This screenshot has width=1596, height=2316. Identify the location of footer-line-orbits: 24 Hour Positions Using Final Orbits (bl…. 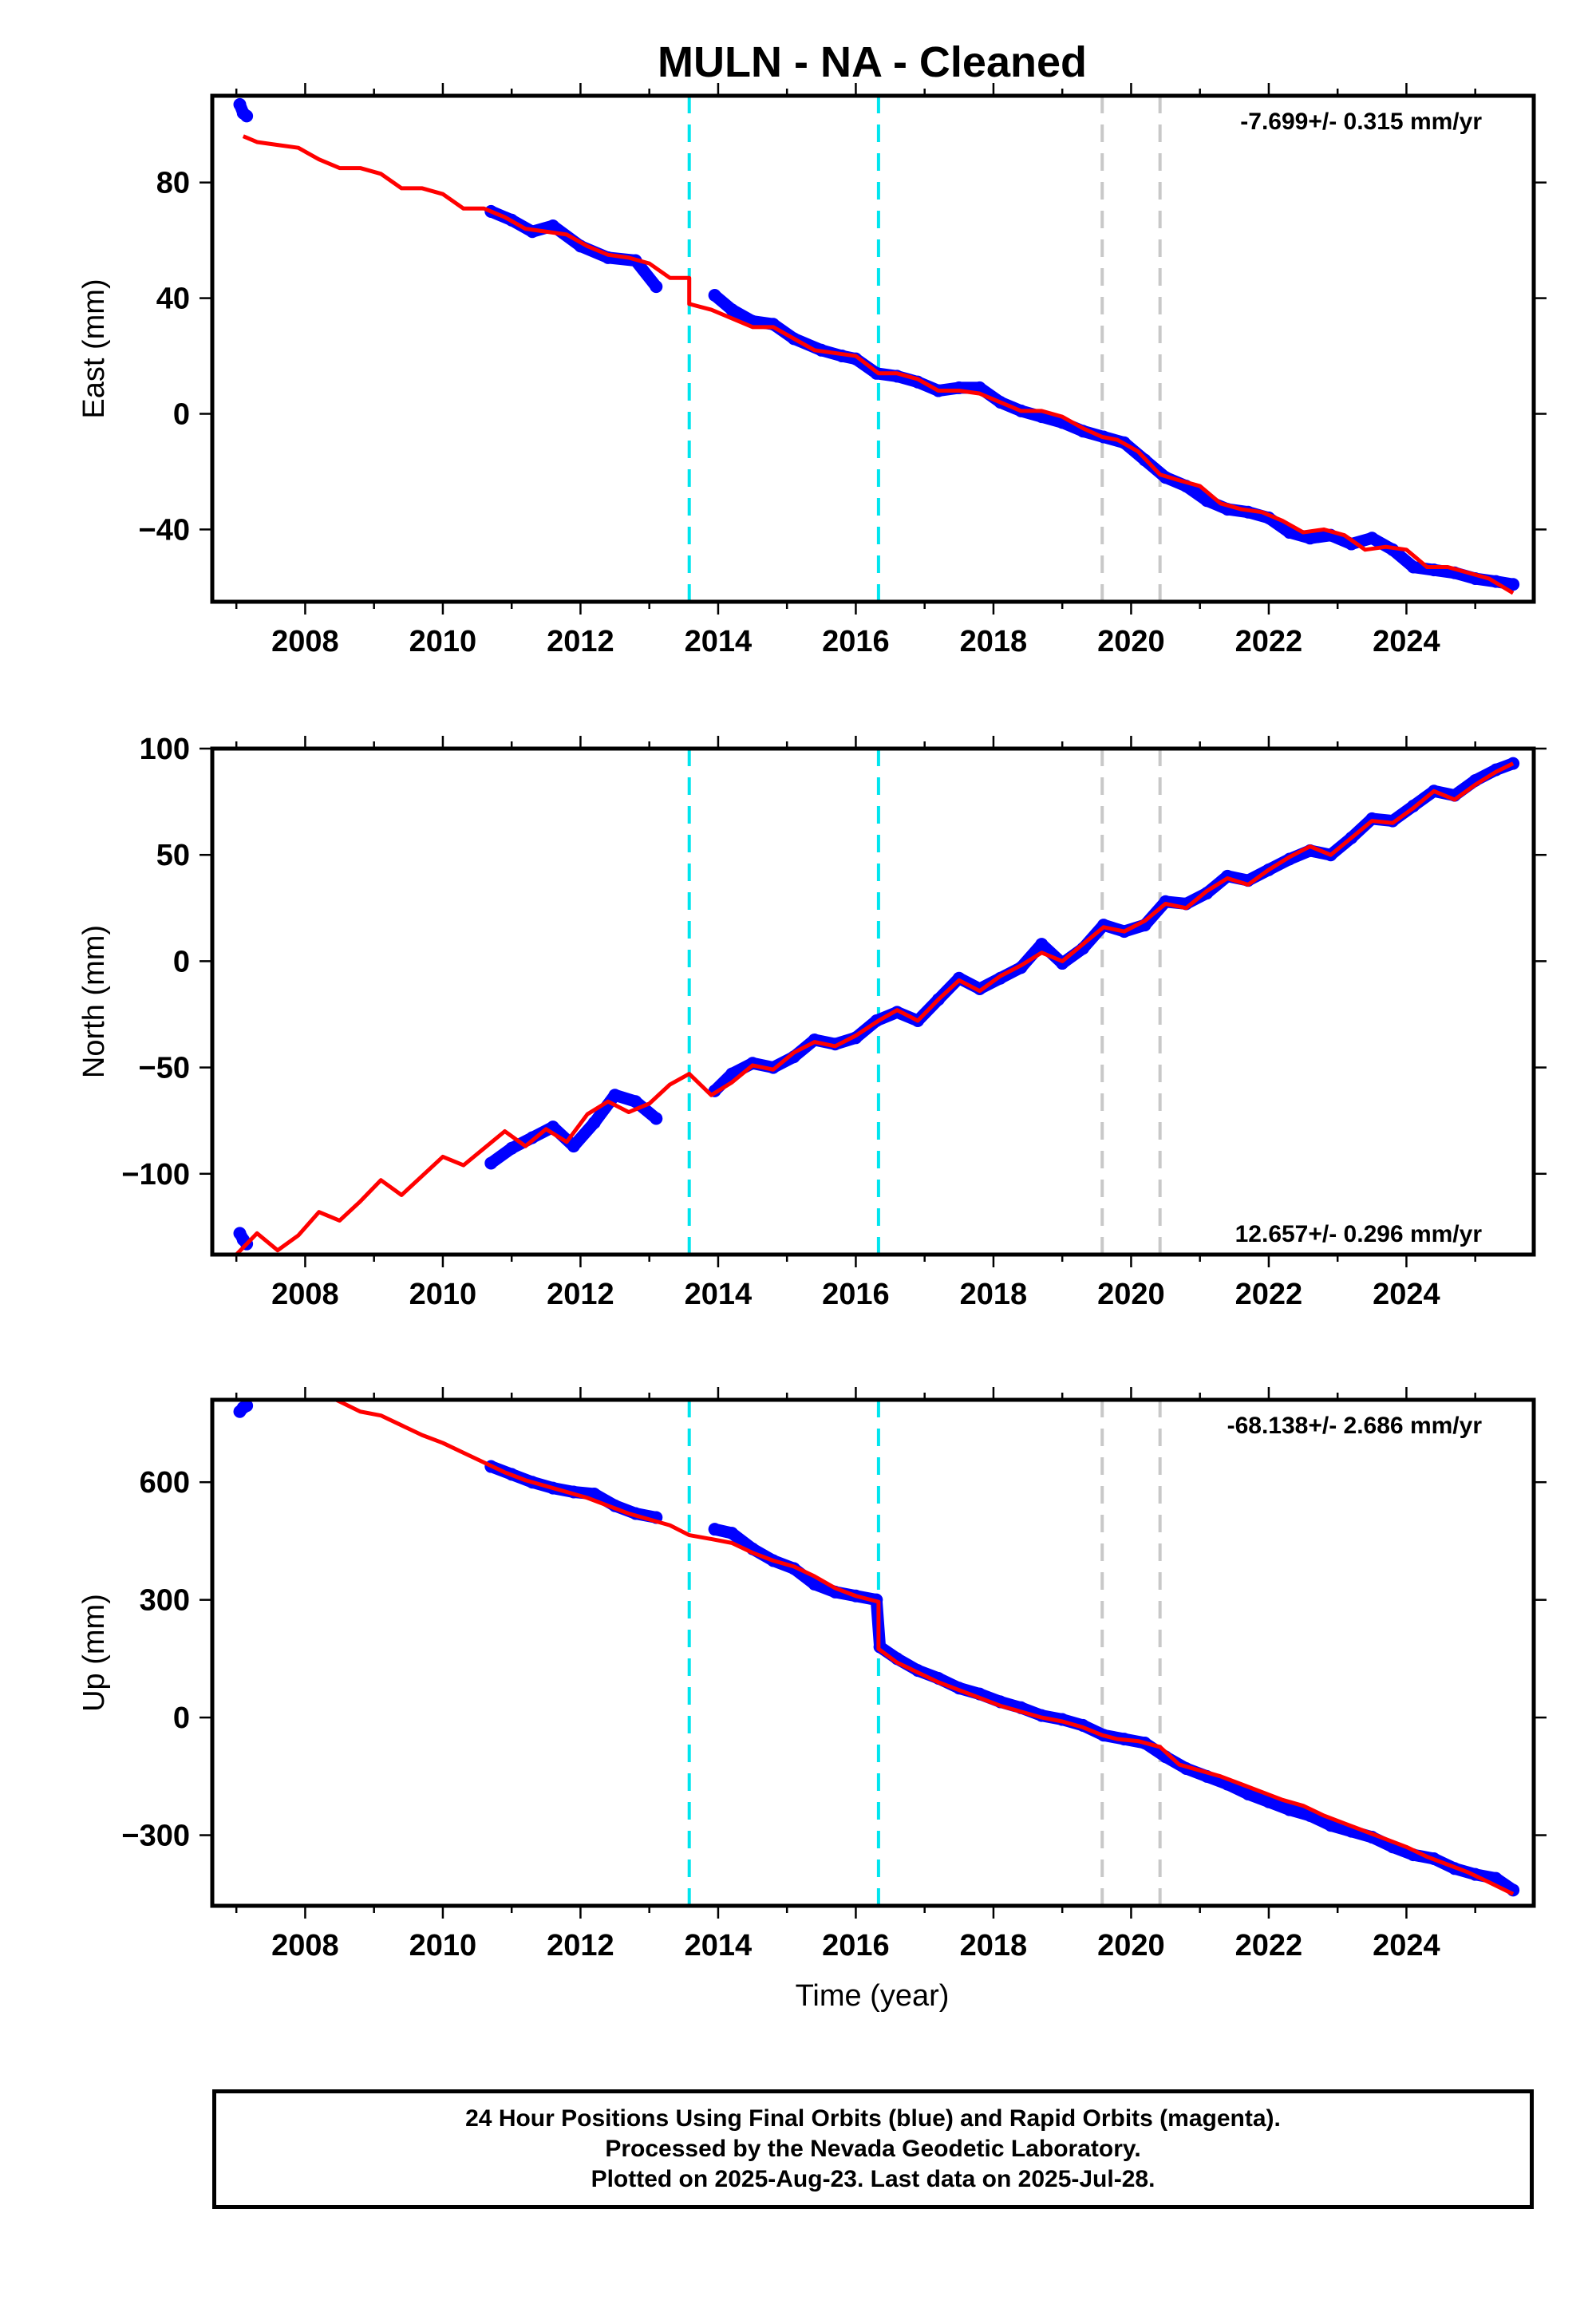
(873, 2118).